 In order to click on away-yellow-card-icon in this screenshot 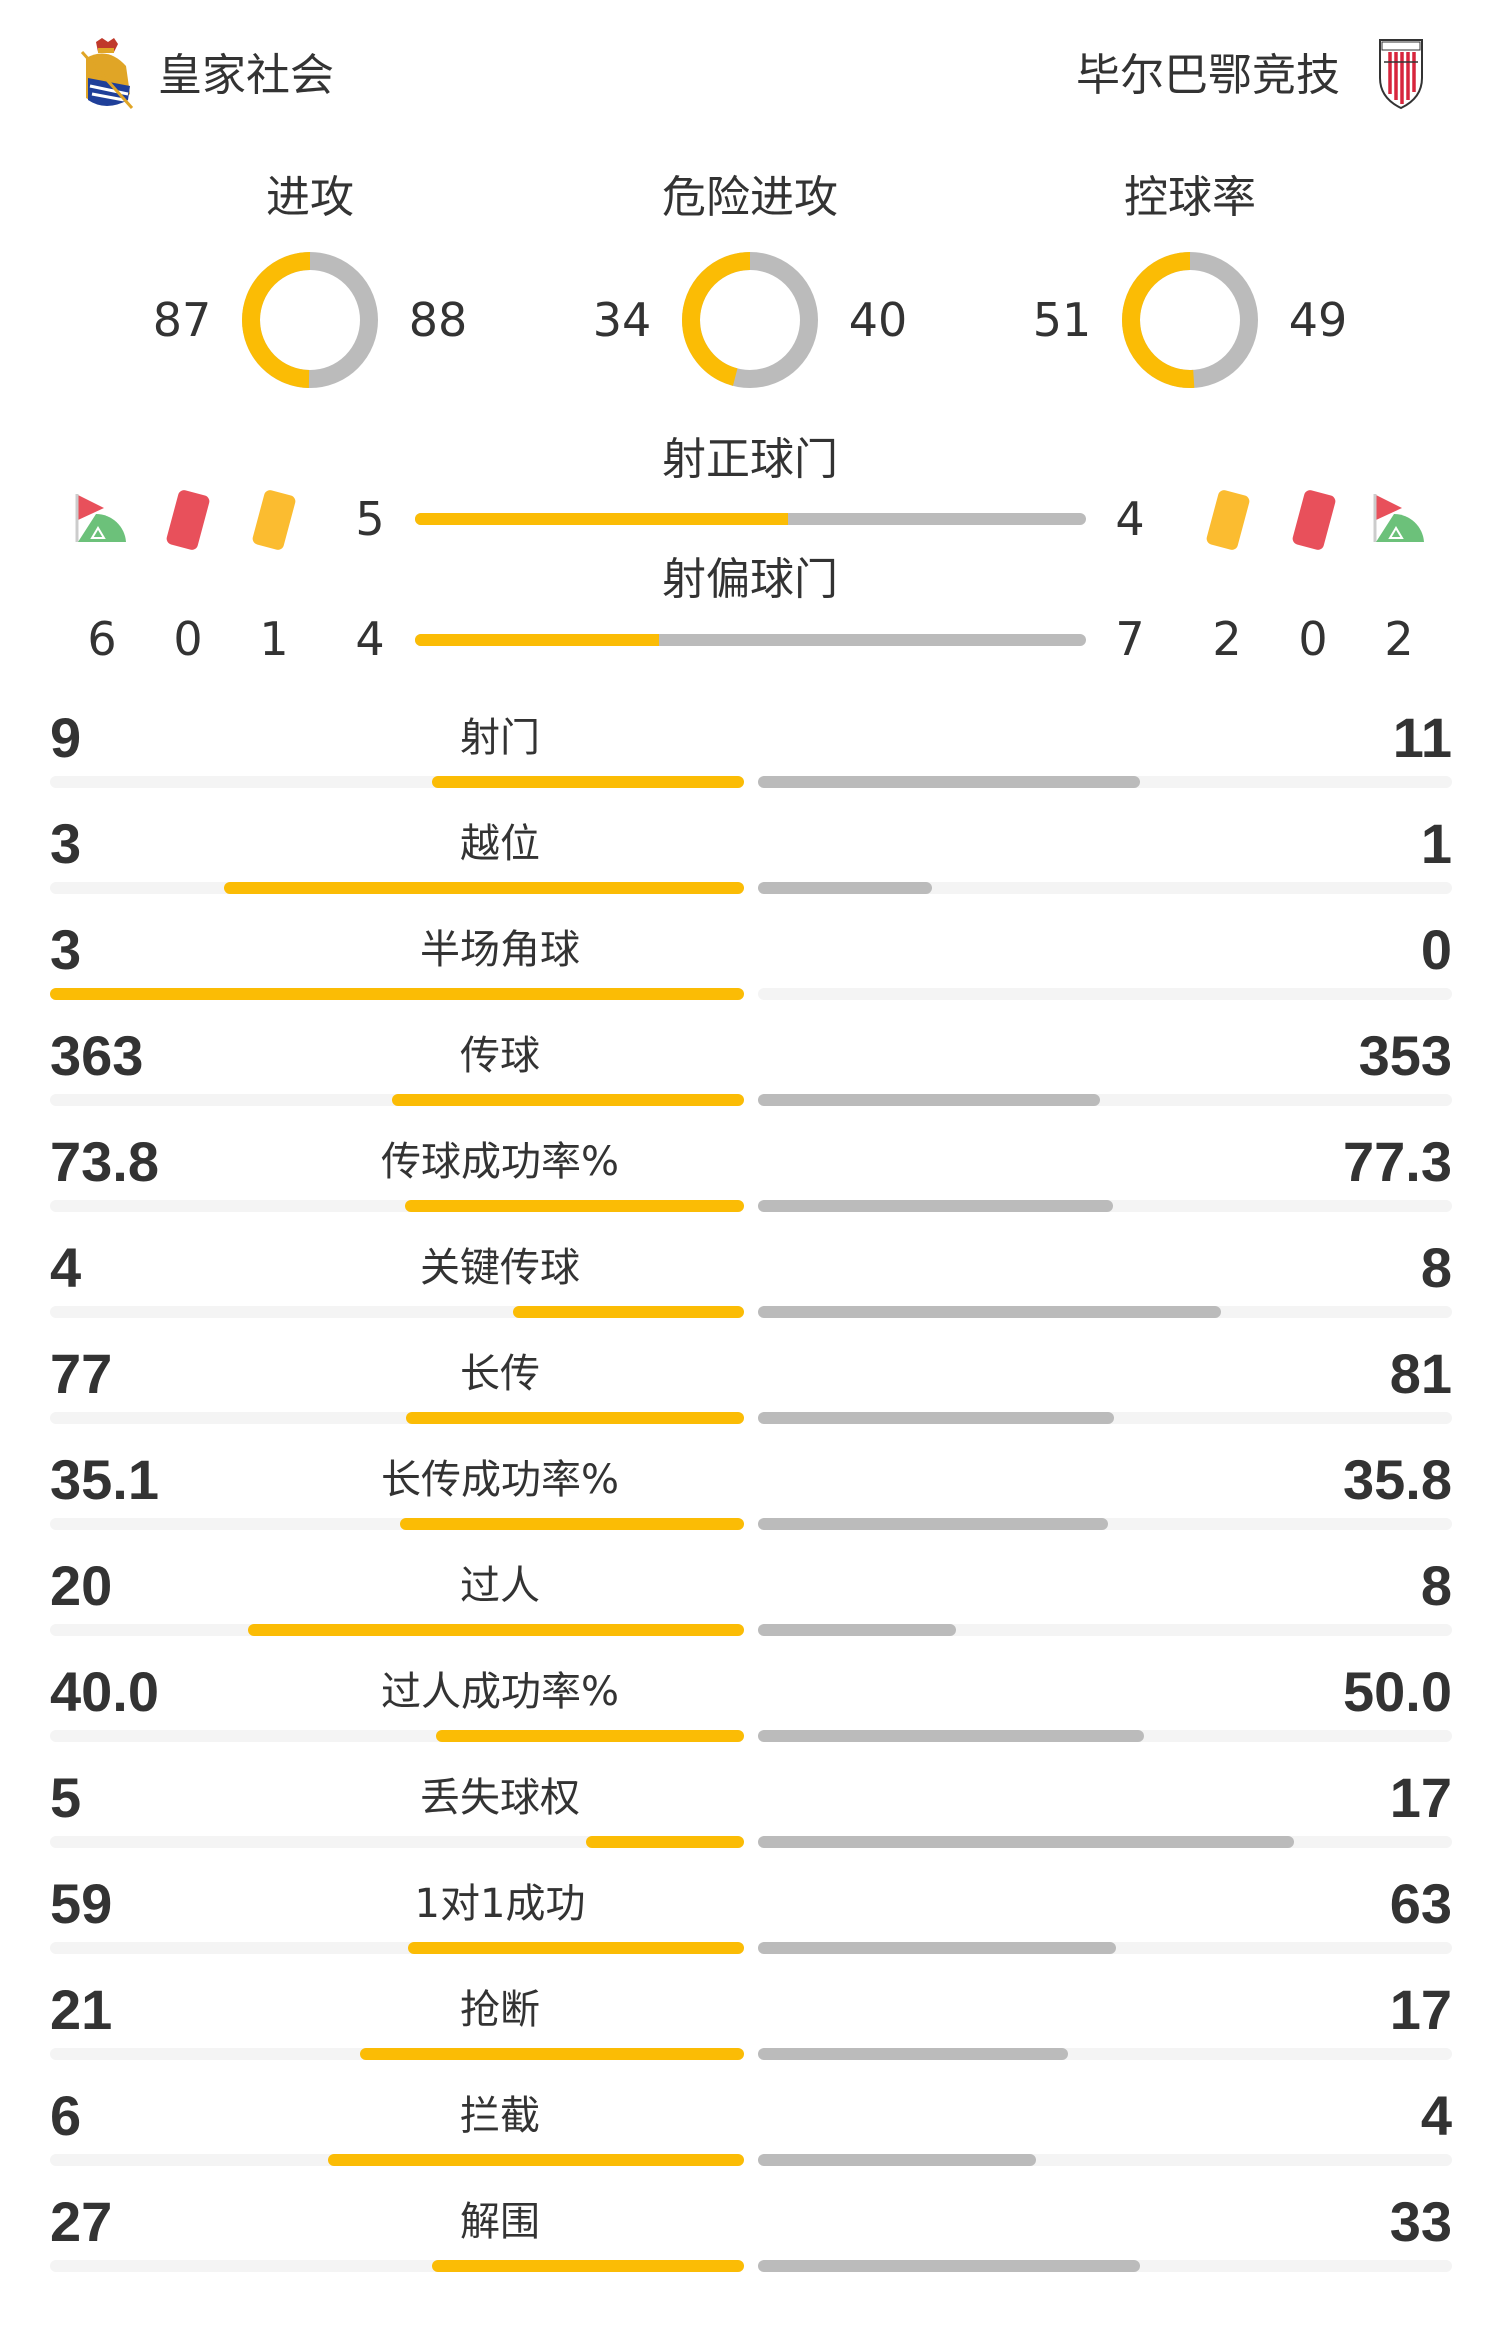, I will do `click(1228, 523)`.